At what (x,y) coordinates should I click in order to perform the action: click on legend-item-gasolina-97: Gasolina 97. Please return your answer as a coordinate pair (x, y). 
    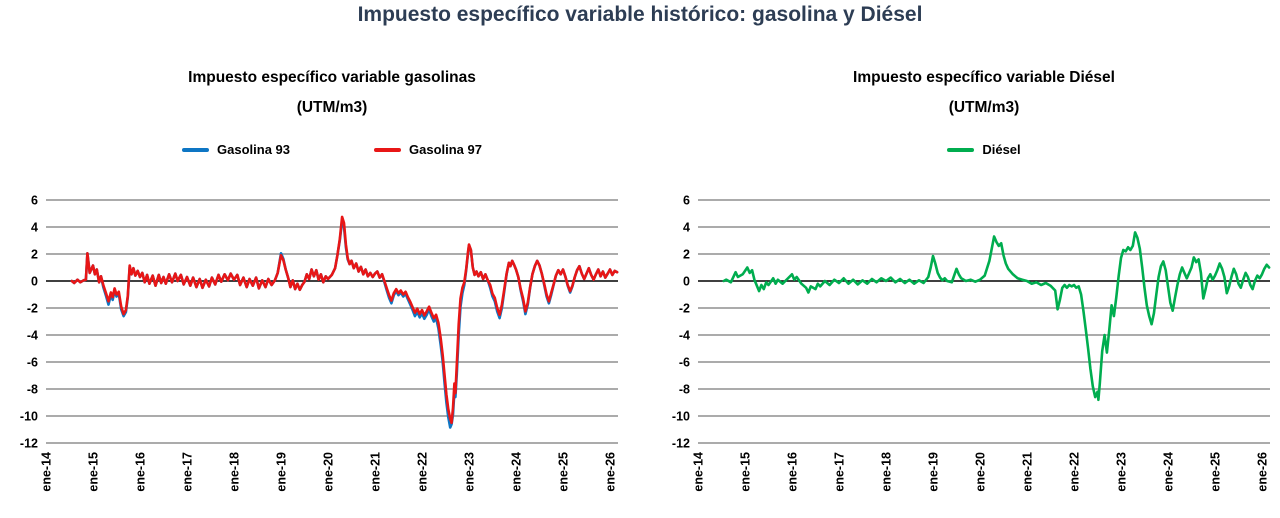
    Looking at the image, I should click on (428, 149).